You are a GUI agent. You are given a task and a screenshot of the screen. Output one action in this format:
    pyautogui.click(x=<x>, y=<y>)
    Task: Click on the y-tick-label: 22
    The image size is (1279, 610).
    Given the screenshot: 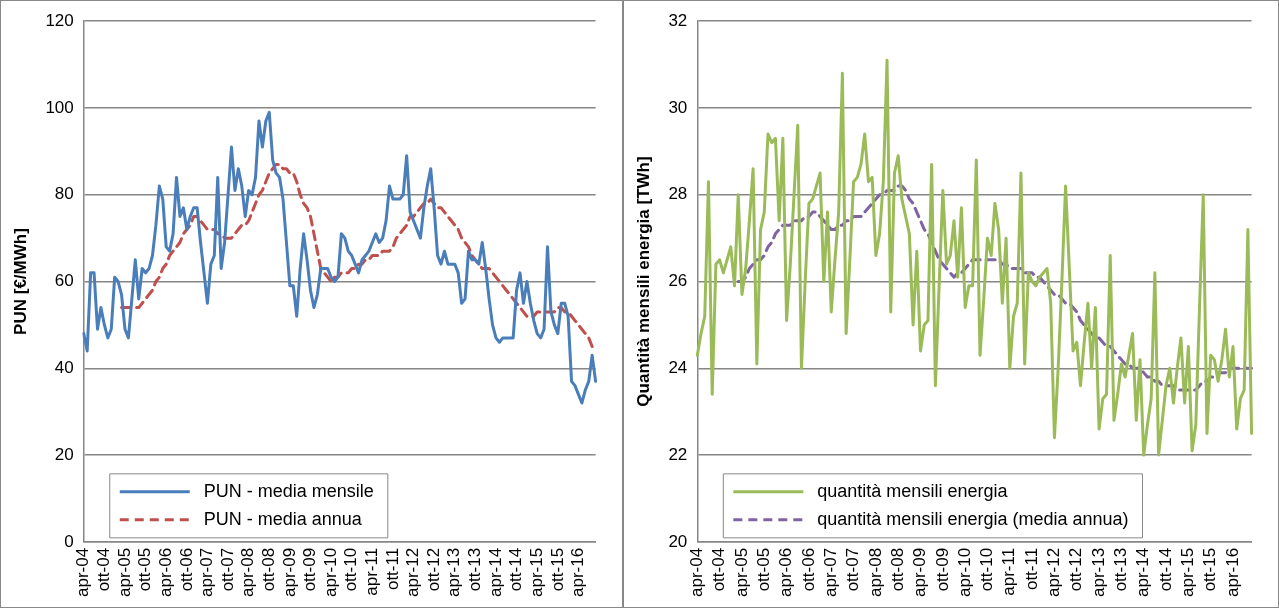 What is the action you would take?
    pyautogui.click(x=678, y=454)
    